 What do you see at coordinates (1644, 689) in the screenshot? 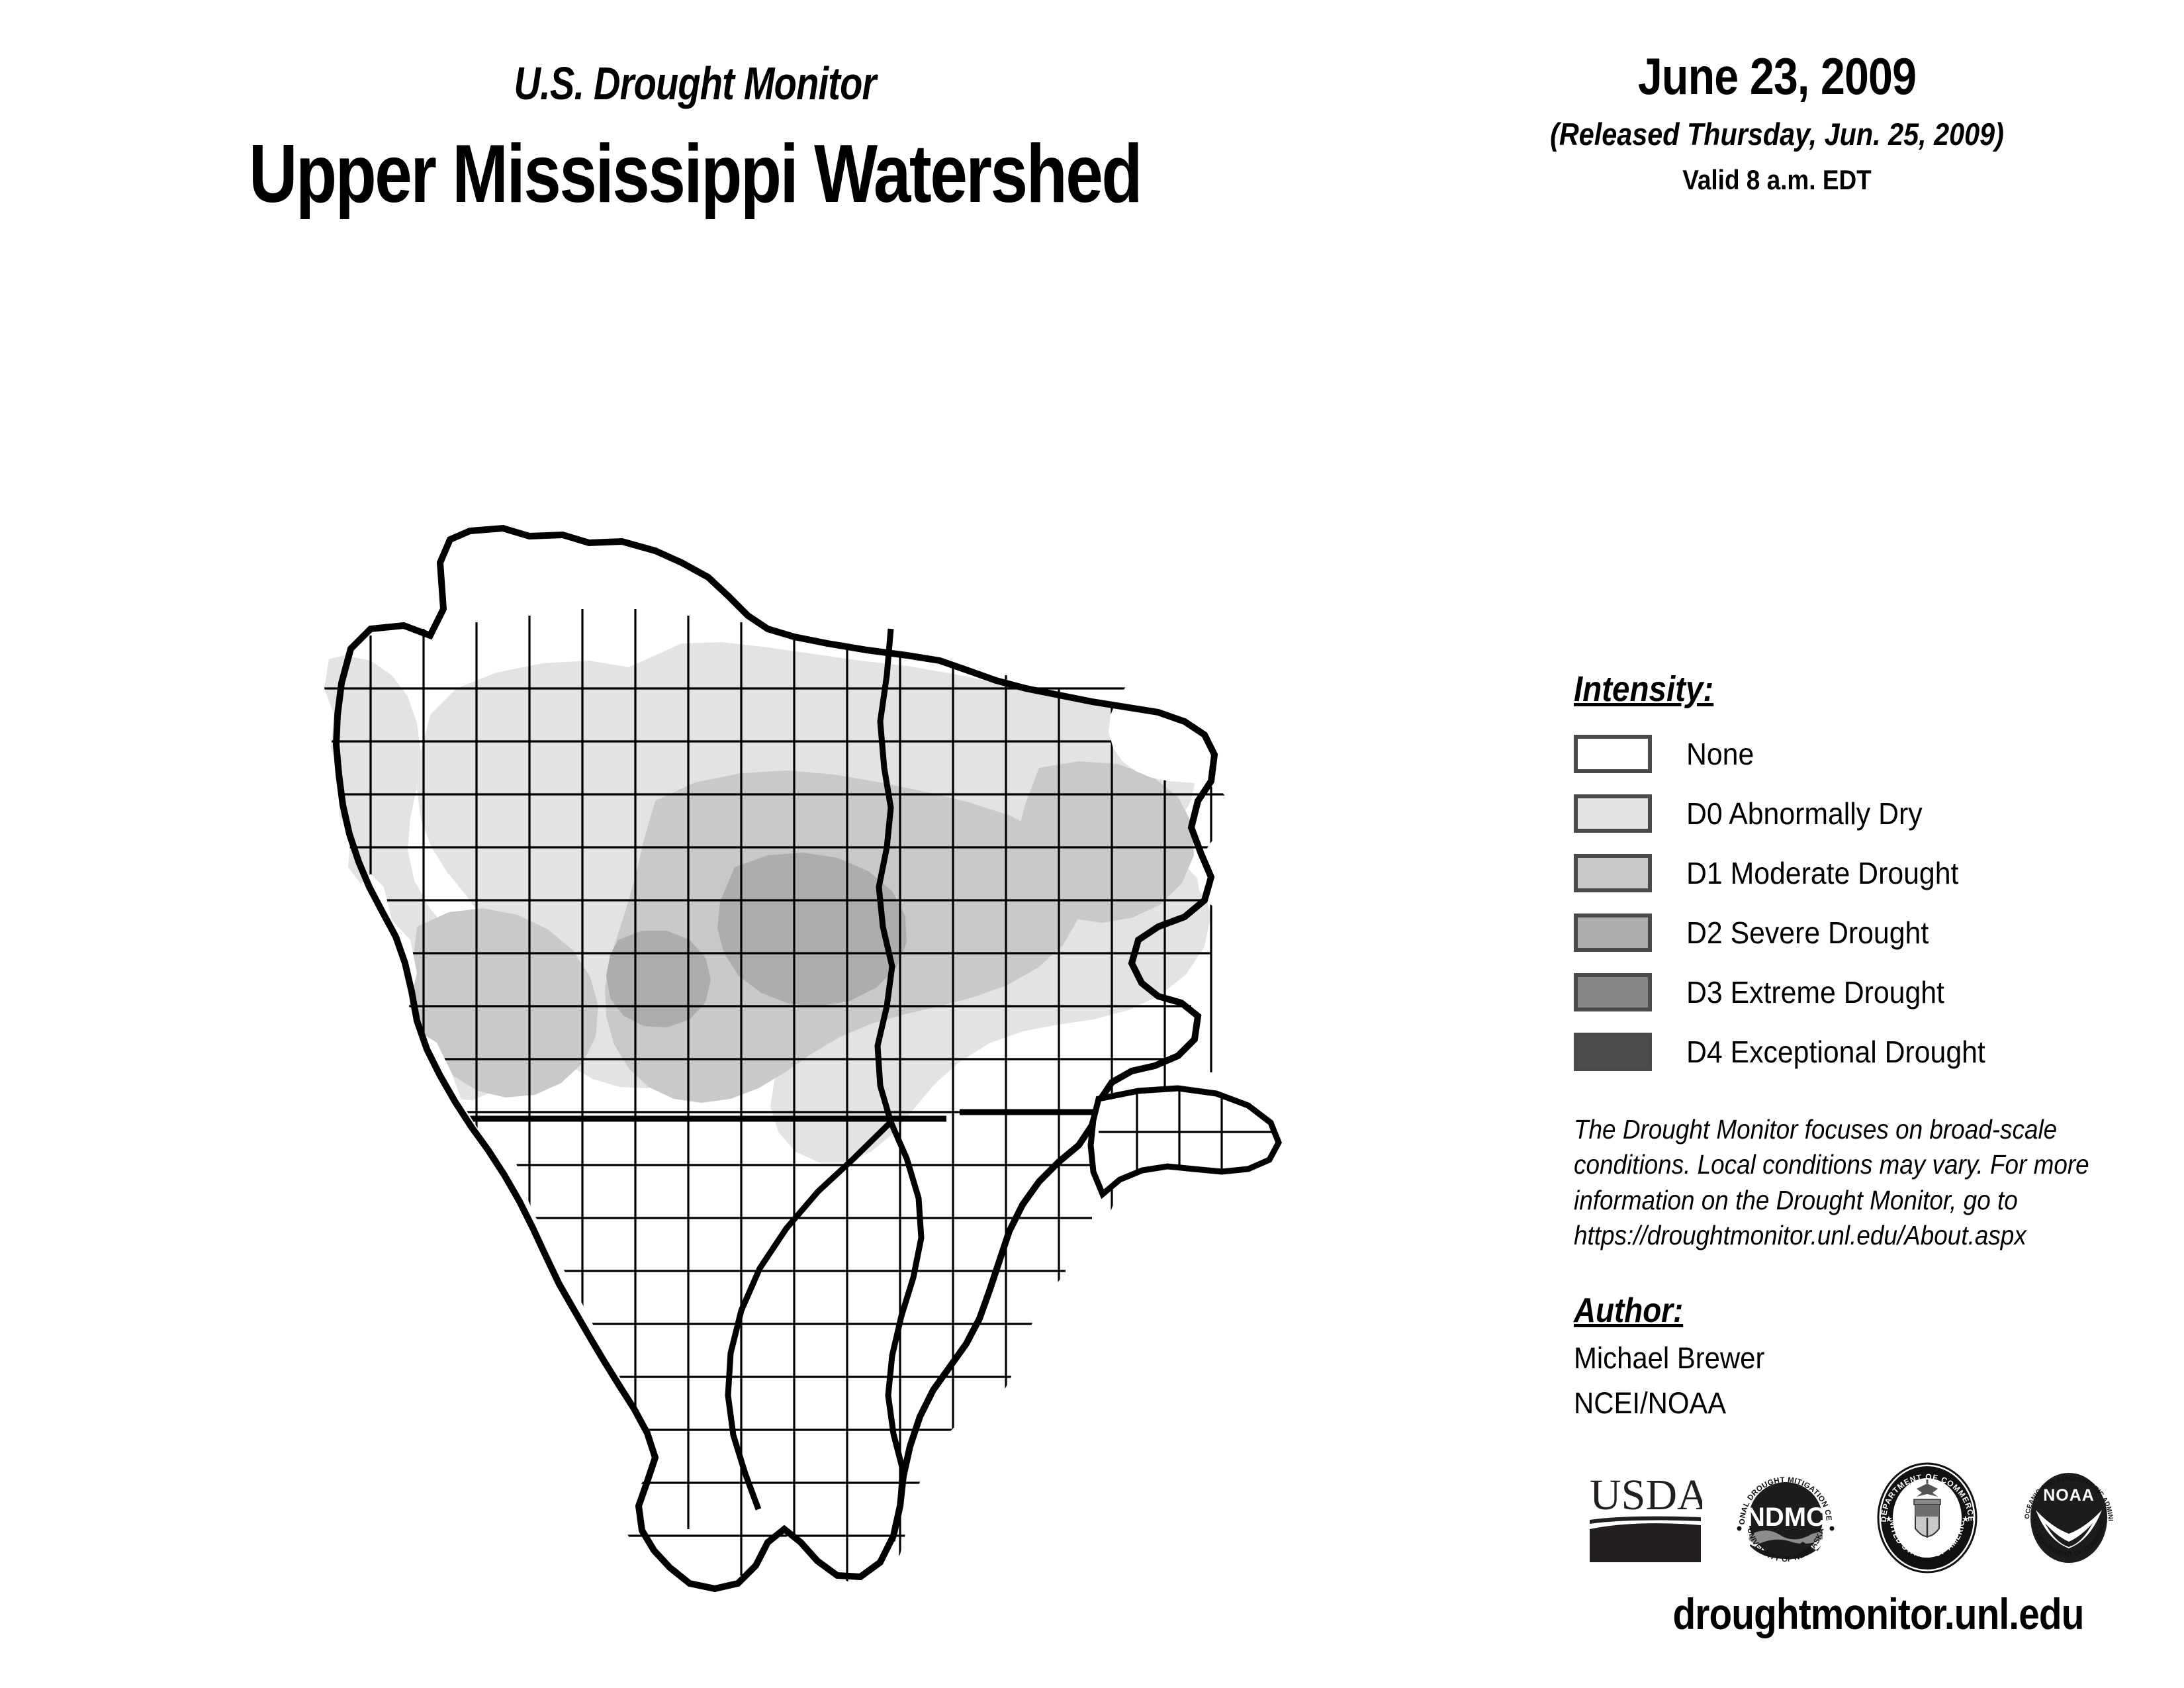
I see `legend-title: Intensity:` at bounding box center [1644, 689].